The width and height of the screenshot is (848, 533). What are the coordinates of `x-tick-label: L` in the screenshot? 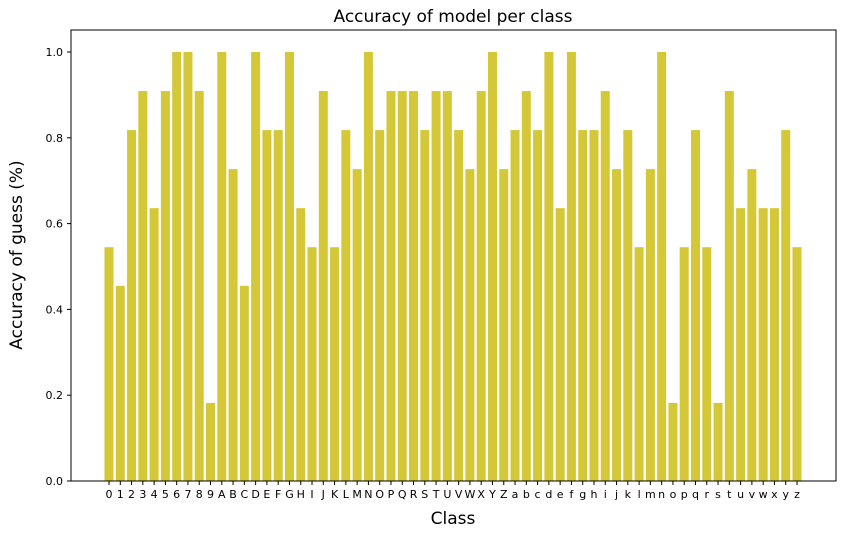 It's located at (346, 494).